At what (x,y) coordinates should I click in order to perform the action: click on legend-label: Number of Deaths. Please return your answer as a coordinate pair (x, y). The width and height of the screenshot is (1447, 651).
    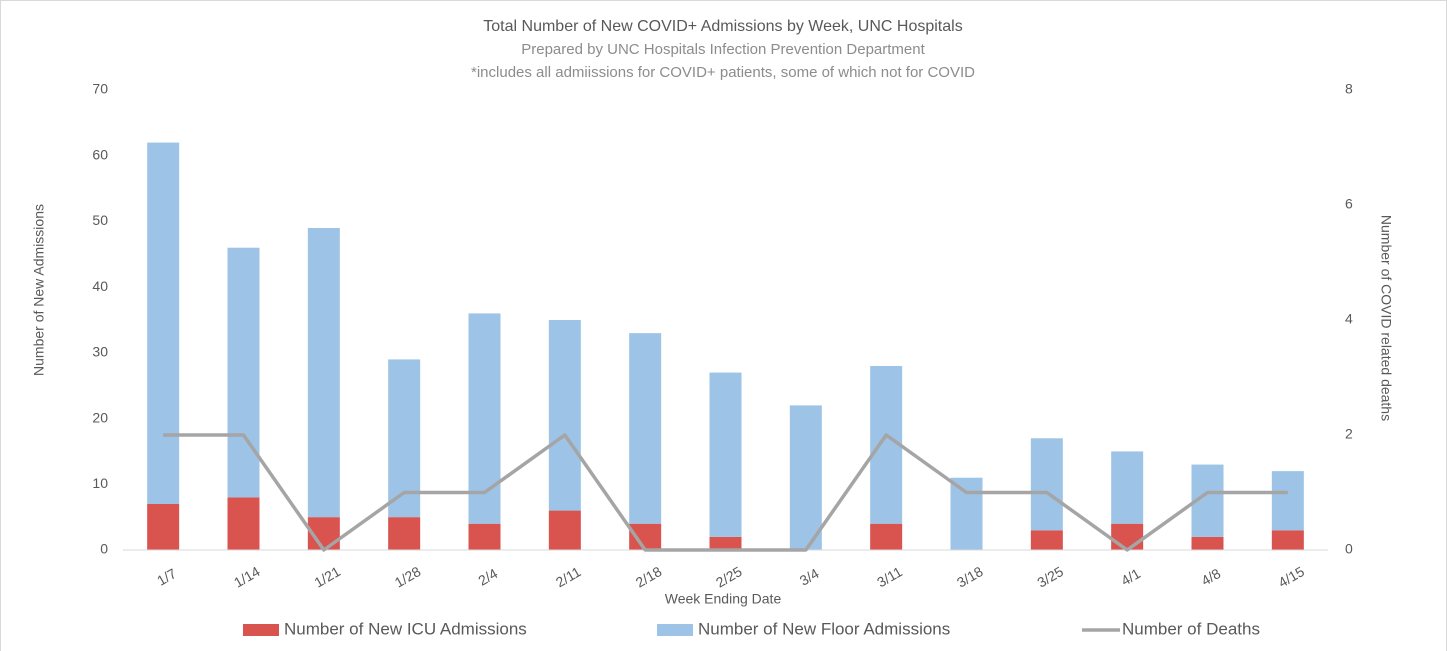
    Looking at the image, I should click on (1191, 628).